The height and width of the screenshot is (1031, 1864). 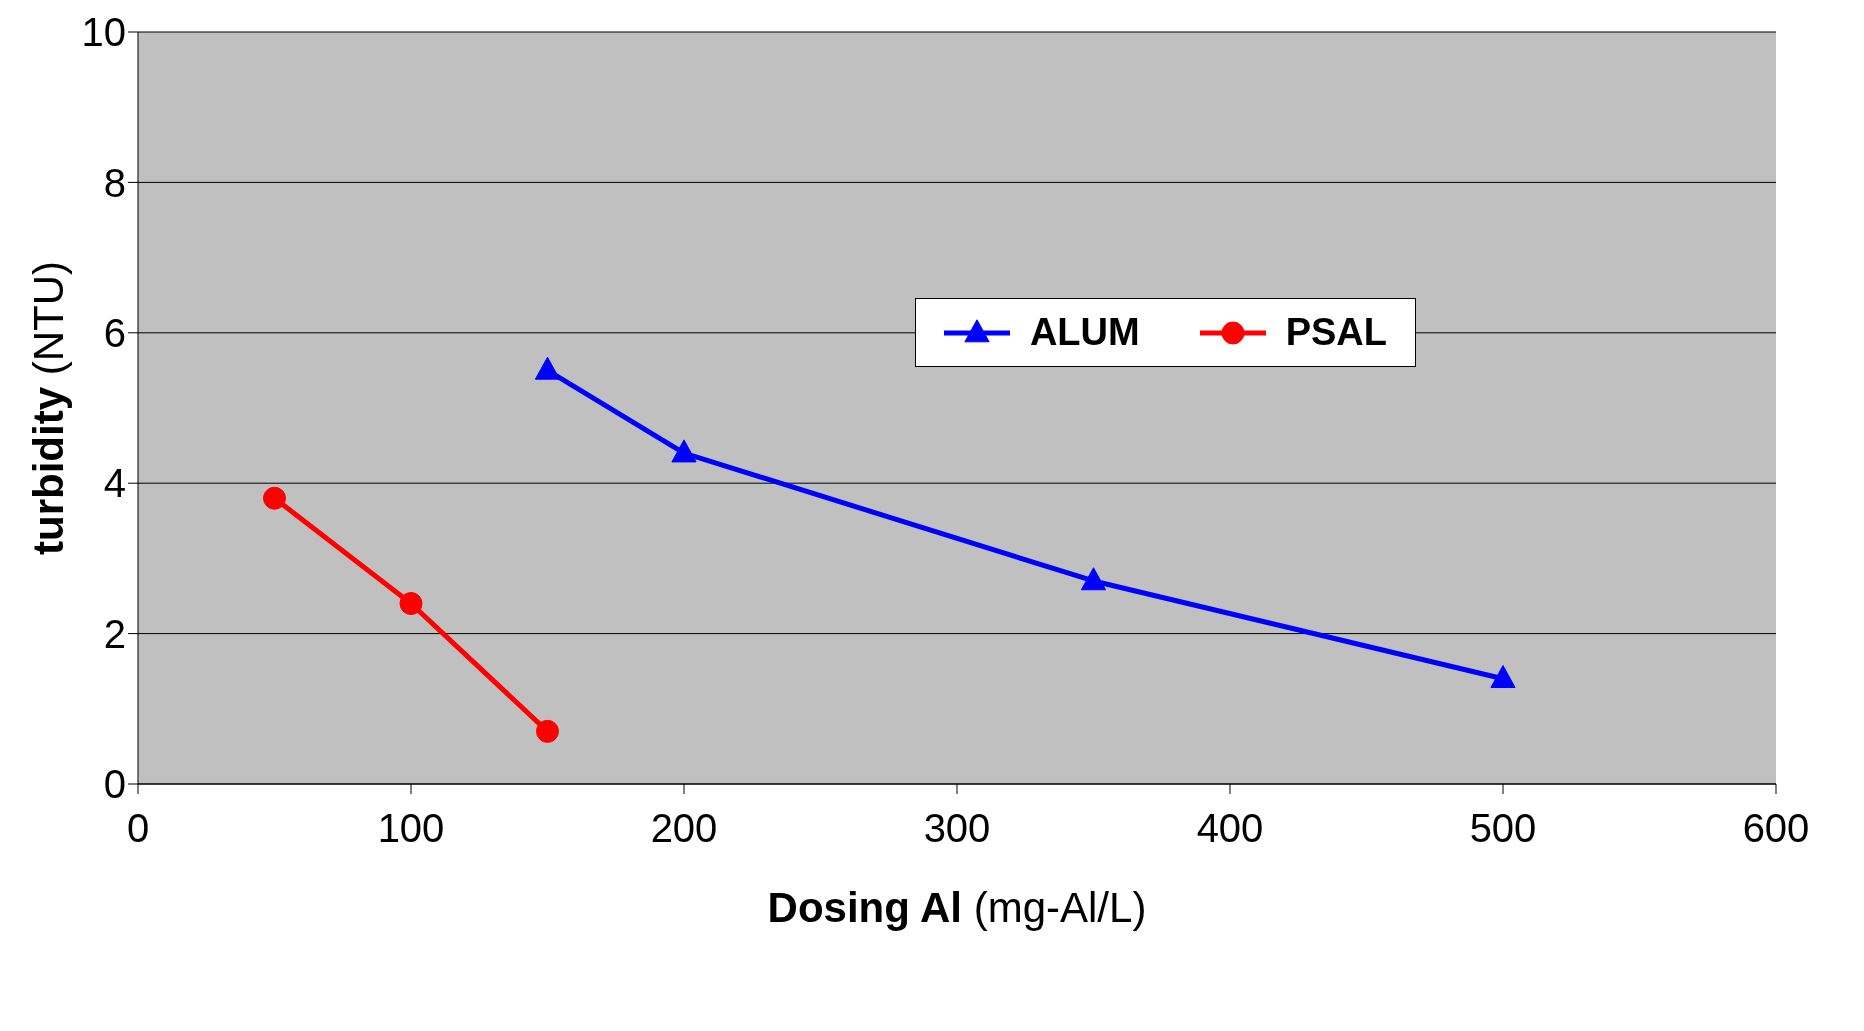 What do you see at coordinates (411, 828) in the screenshot?
I see `x-tick-label: 100` at bounding box center [411, 828].